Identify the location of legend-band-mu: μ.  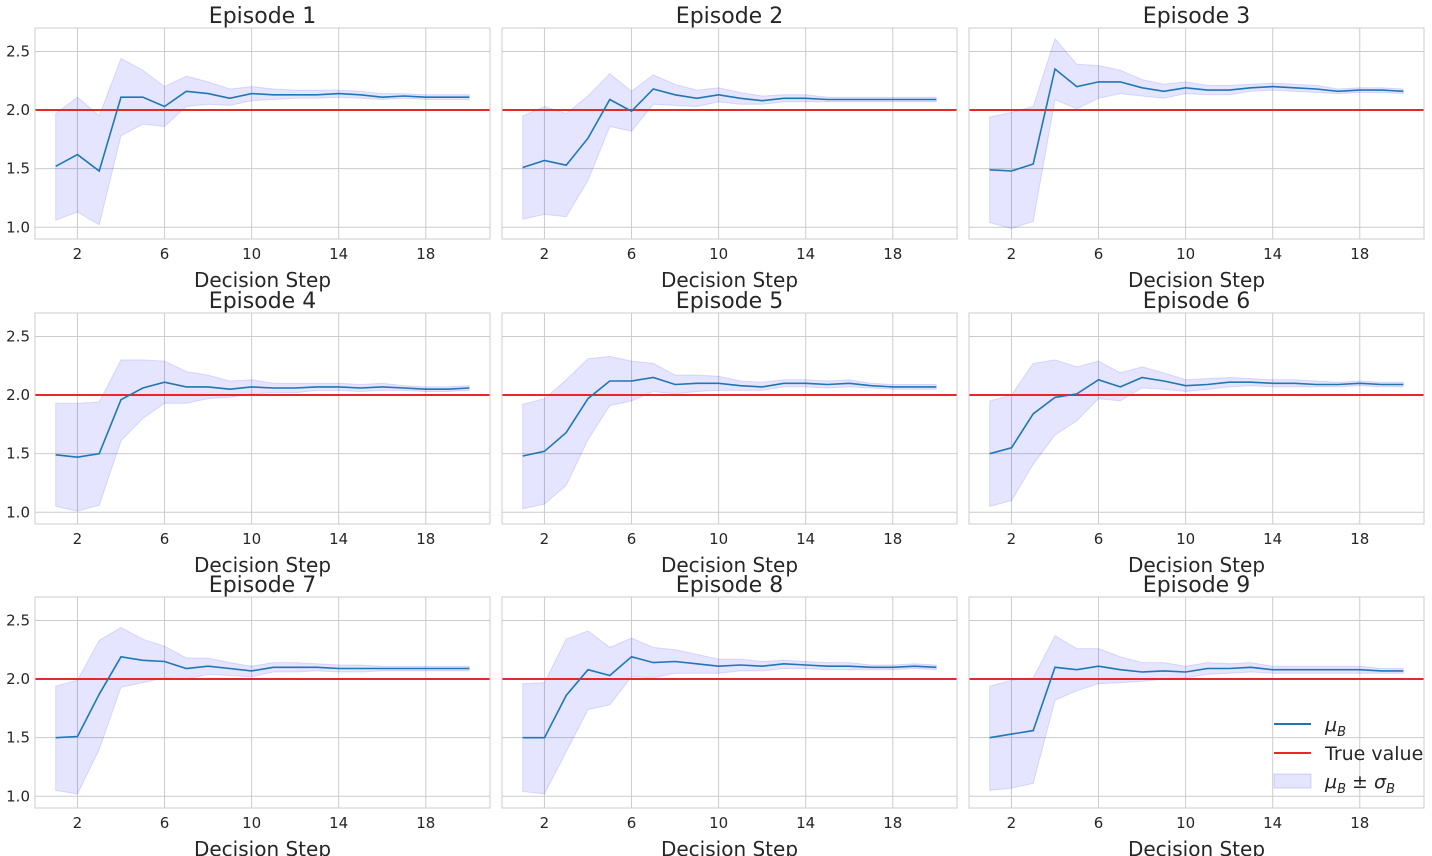
(1330, 782).